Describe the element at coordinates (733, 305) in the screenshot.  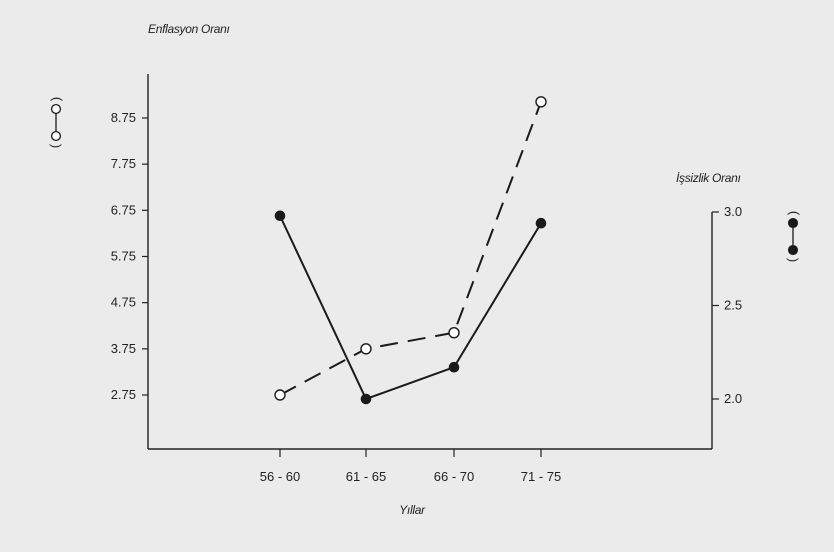
I see `right-tick-label: 2.5` at that location.